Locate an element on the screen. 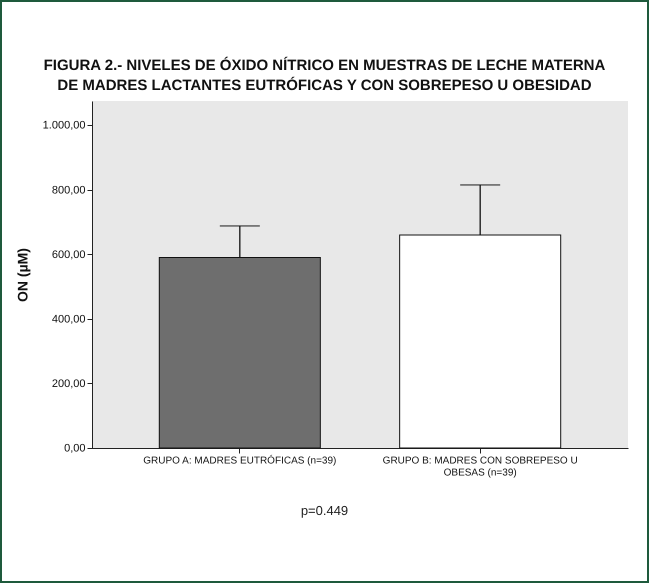  x-tick-label: GRUPO A: MADRES EUTRÓFICAS (n=39) is located at coordinates (239, 460).